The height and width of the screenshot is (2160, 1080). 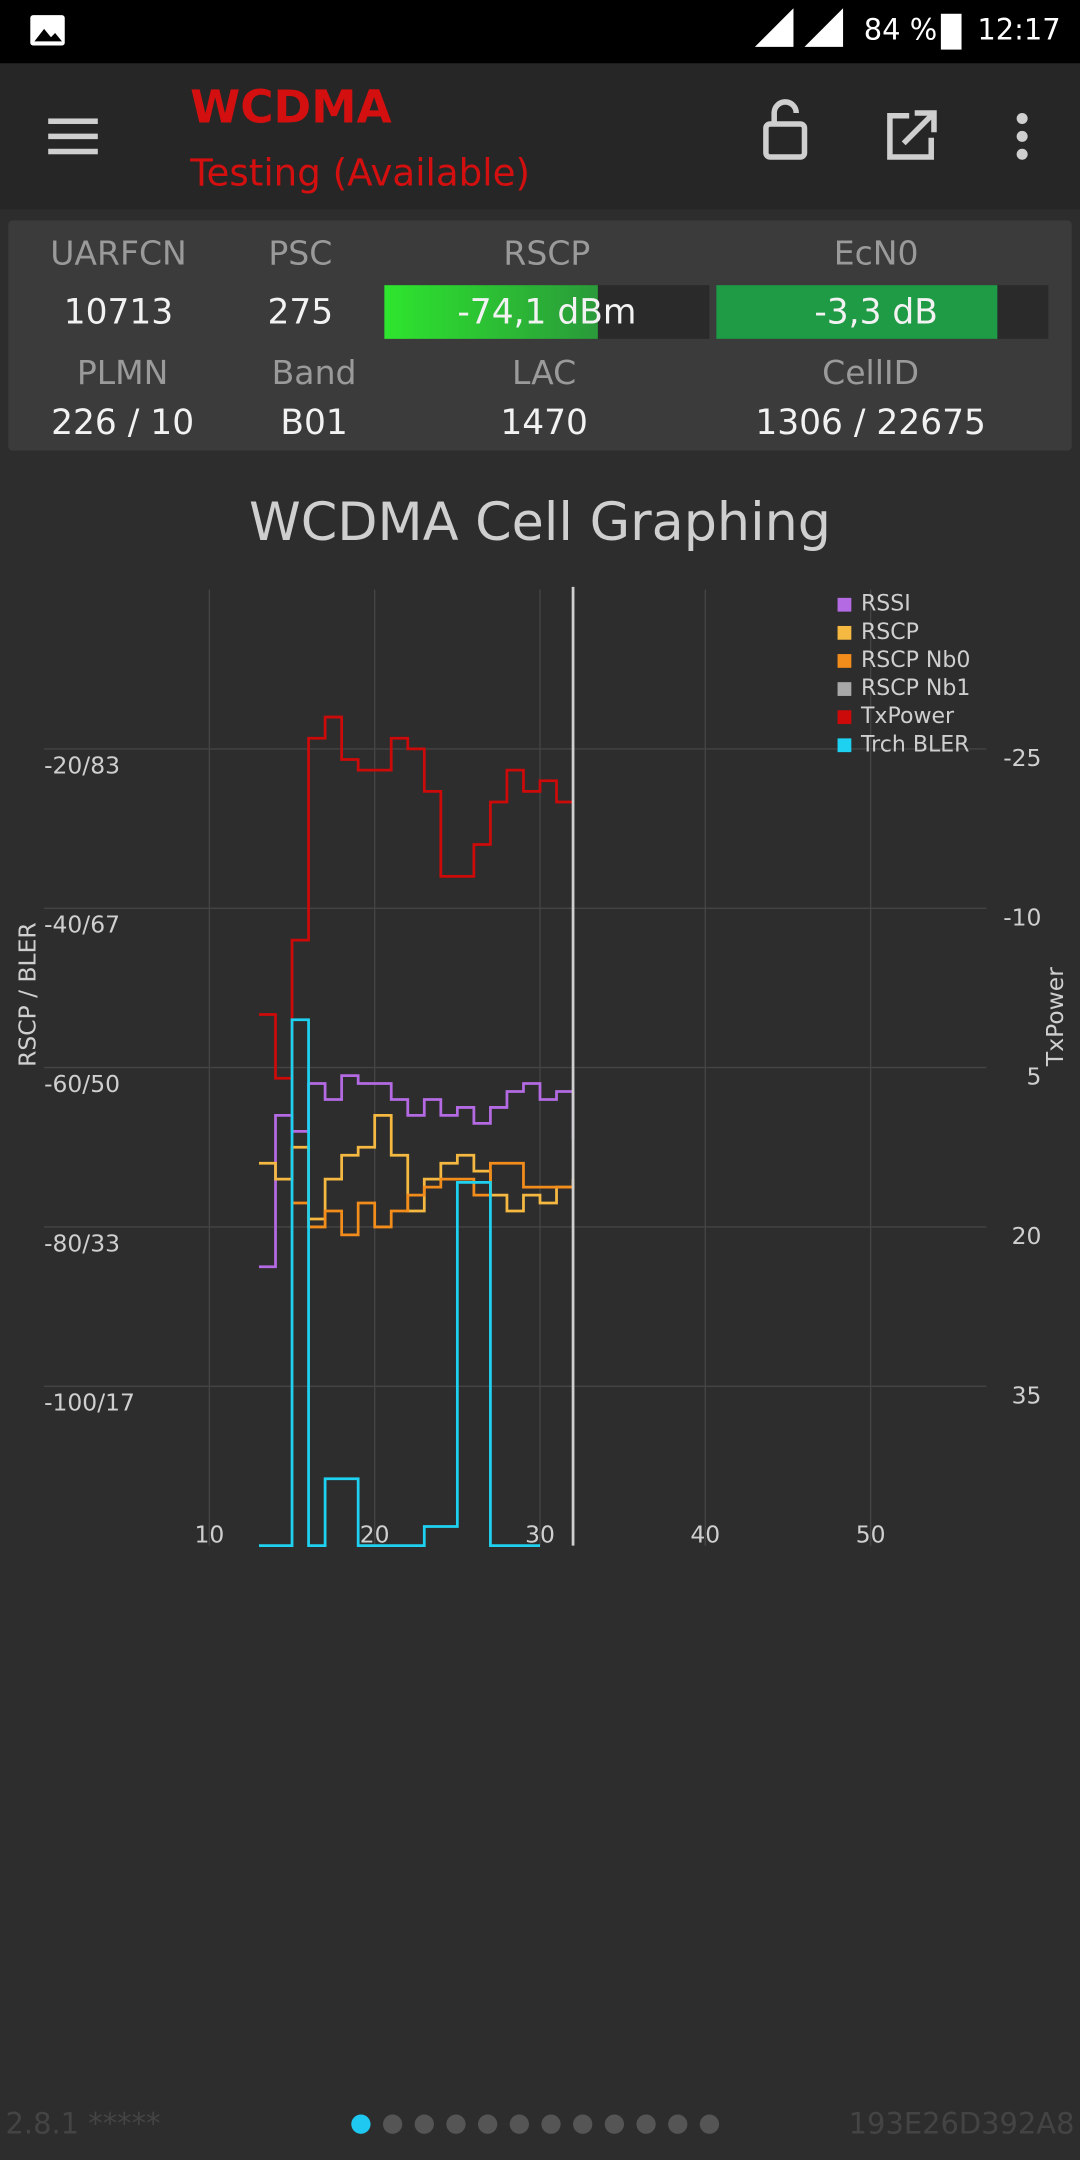 What do you see at coordinates (876, 252) in the screenshot?
I see `cell-label: EcN0` at bounding box center [876, 252].